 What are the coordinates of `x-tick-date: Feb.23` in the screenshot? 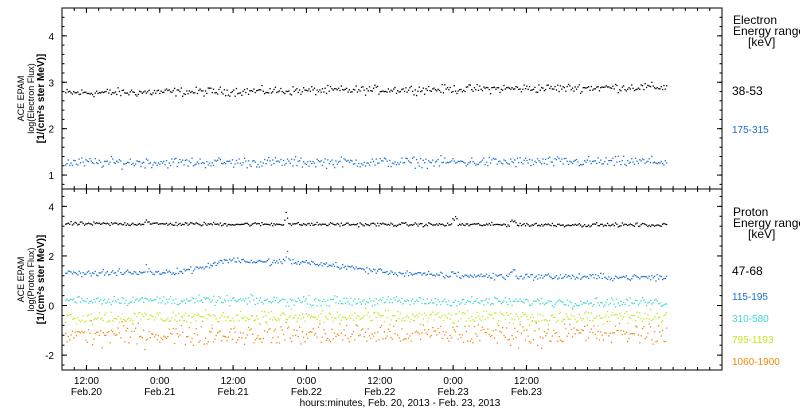 It's located at (527, 392).